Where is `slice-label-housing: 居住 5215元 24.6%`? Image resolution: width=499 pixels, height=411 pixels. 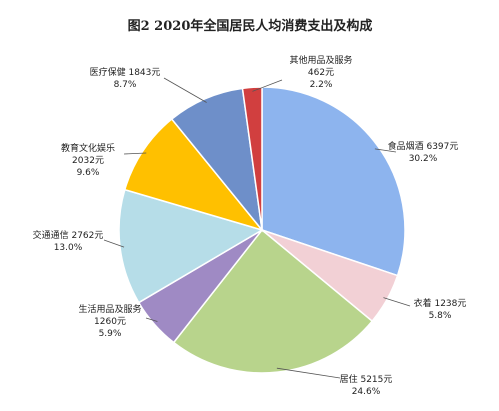
slice-label-housing: 居住 5215元 24.6% is located at coordinates (366, 385).